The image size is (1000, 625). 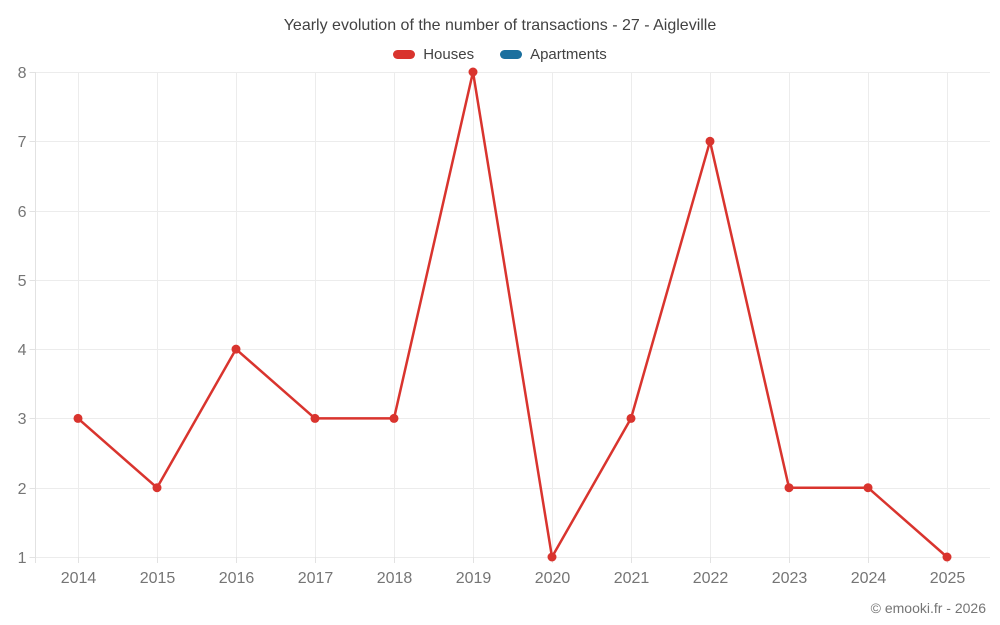 I want to click on y-tick-label: 5, so click(x=22, y=281).